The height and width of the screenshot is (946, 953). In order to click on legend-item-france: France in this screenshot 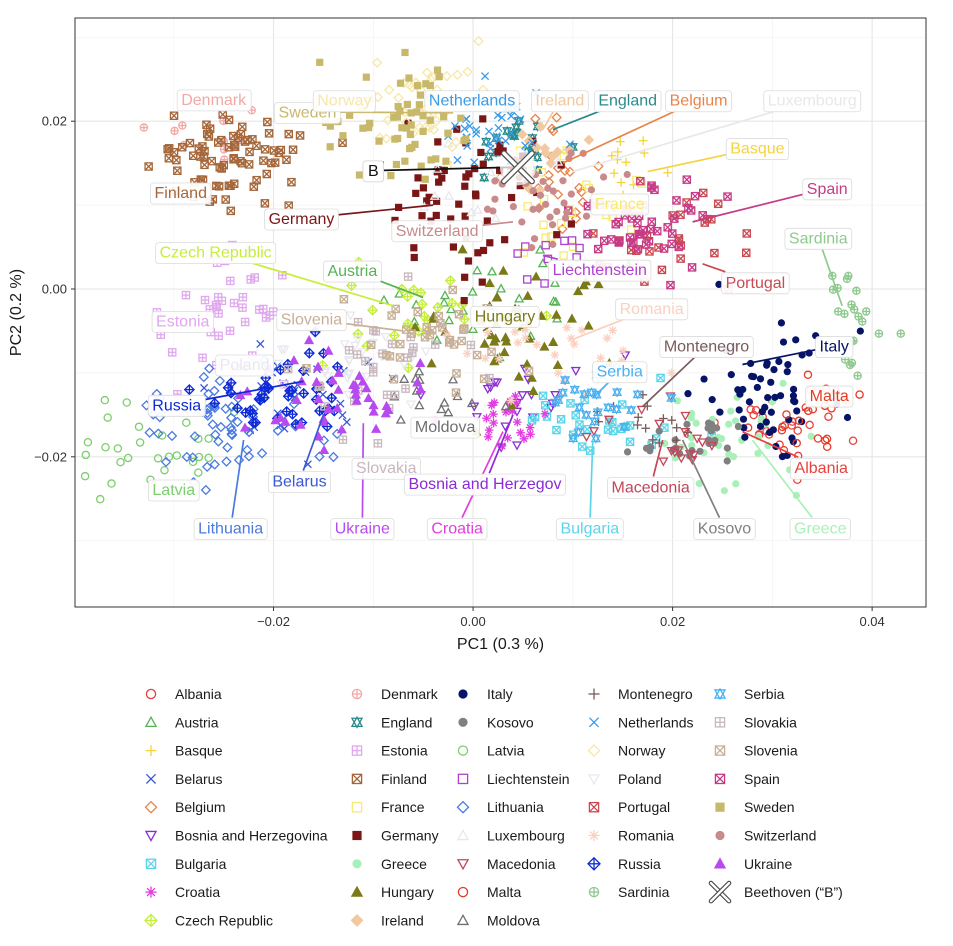, I will do `click(388, 807)`.